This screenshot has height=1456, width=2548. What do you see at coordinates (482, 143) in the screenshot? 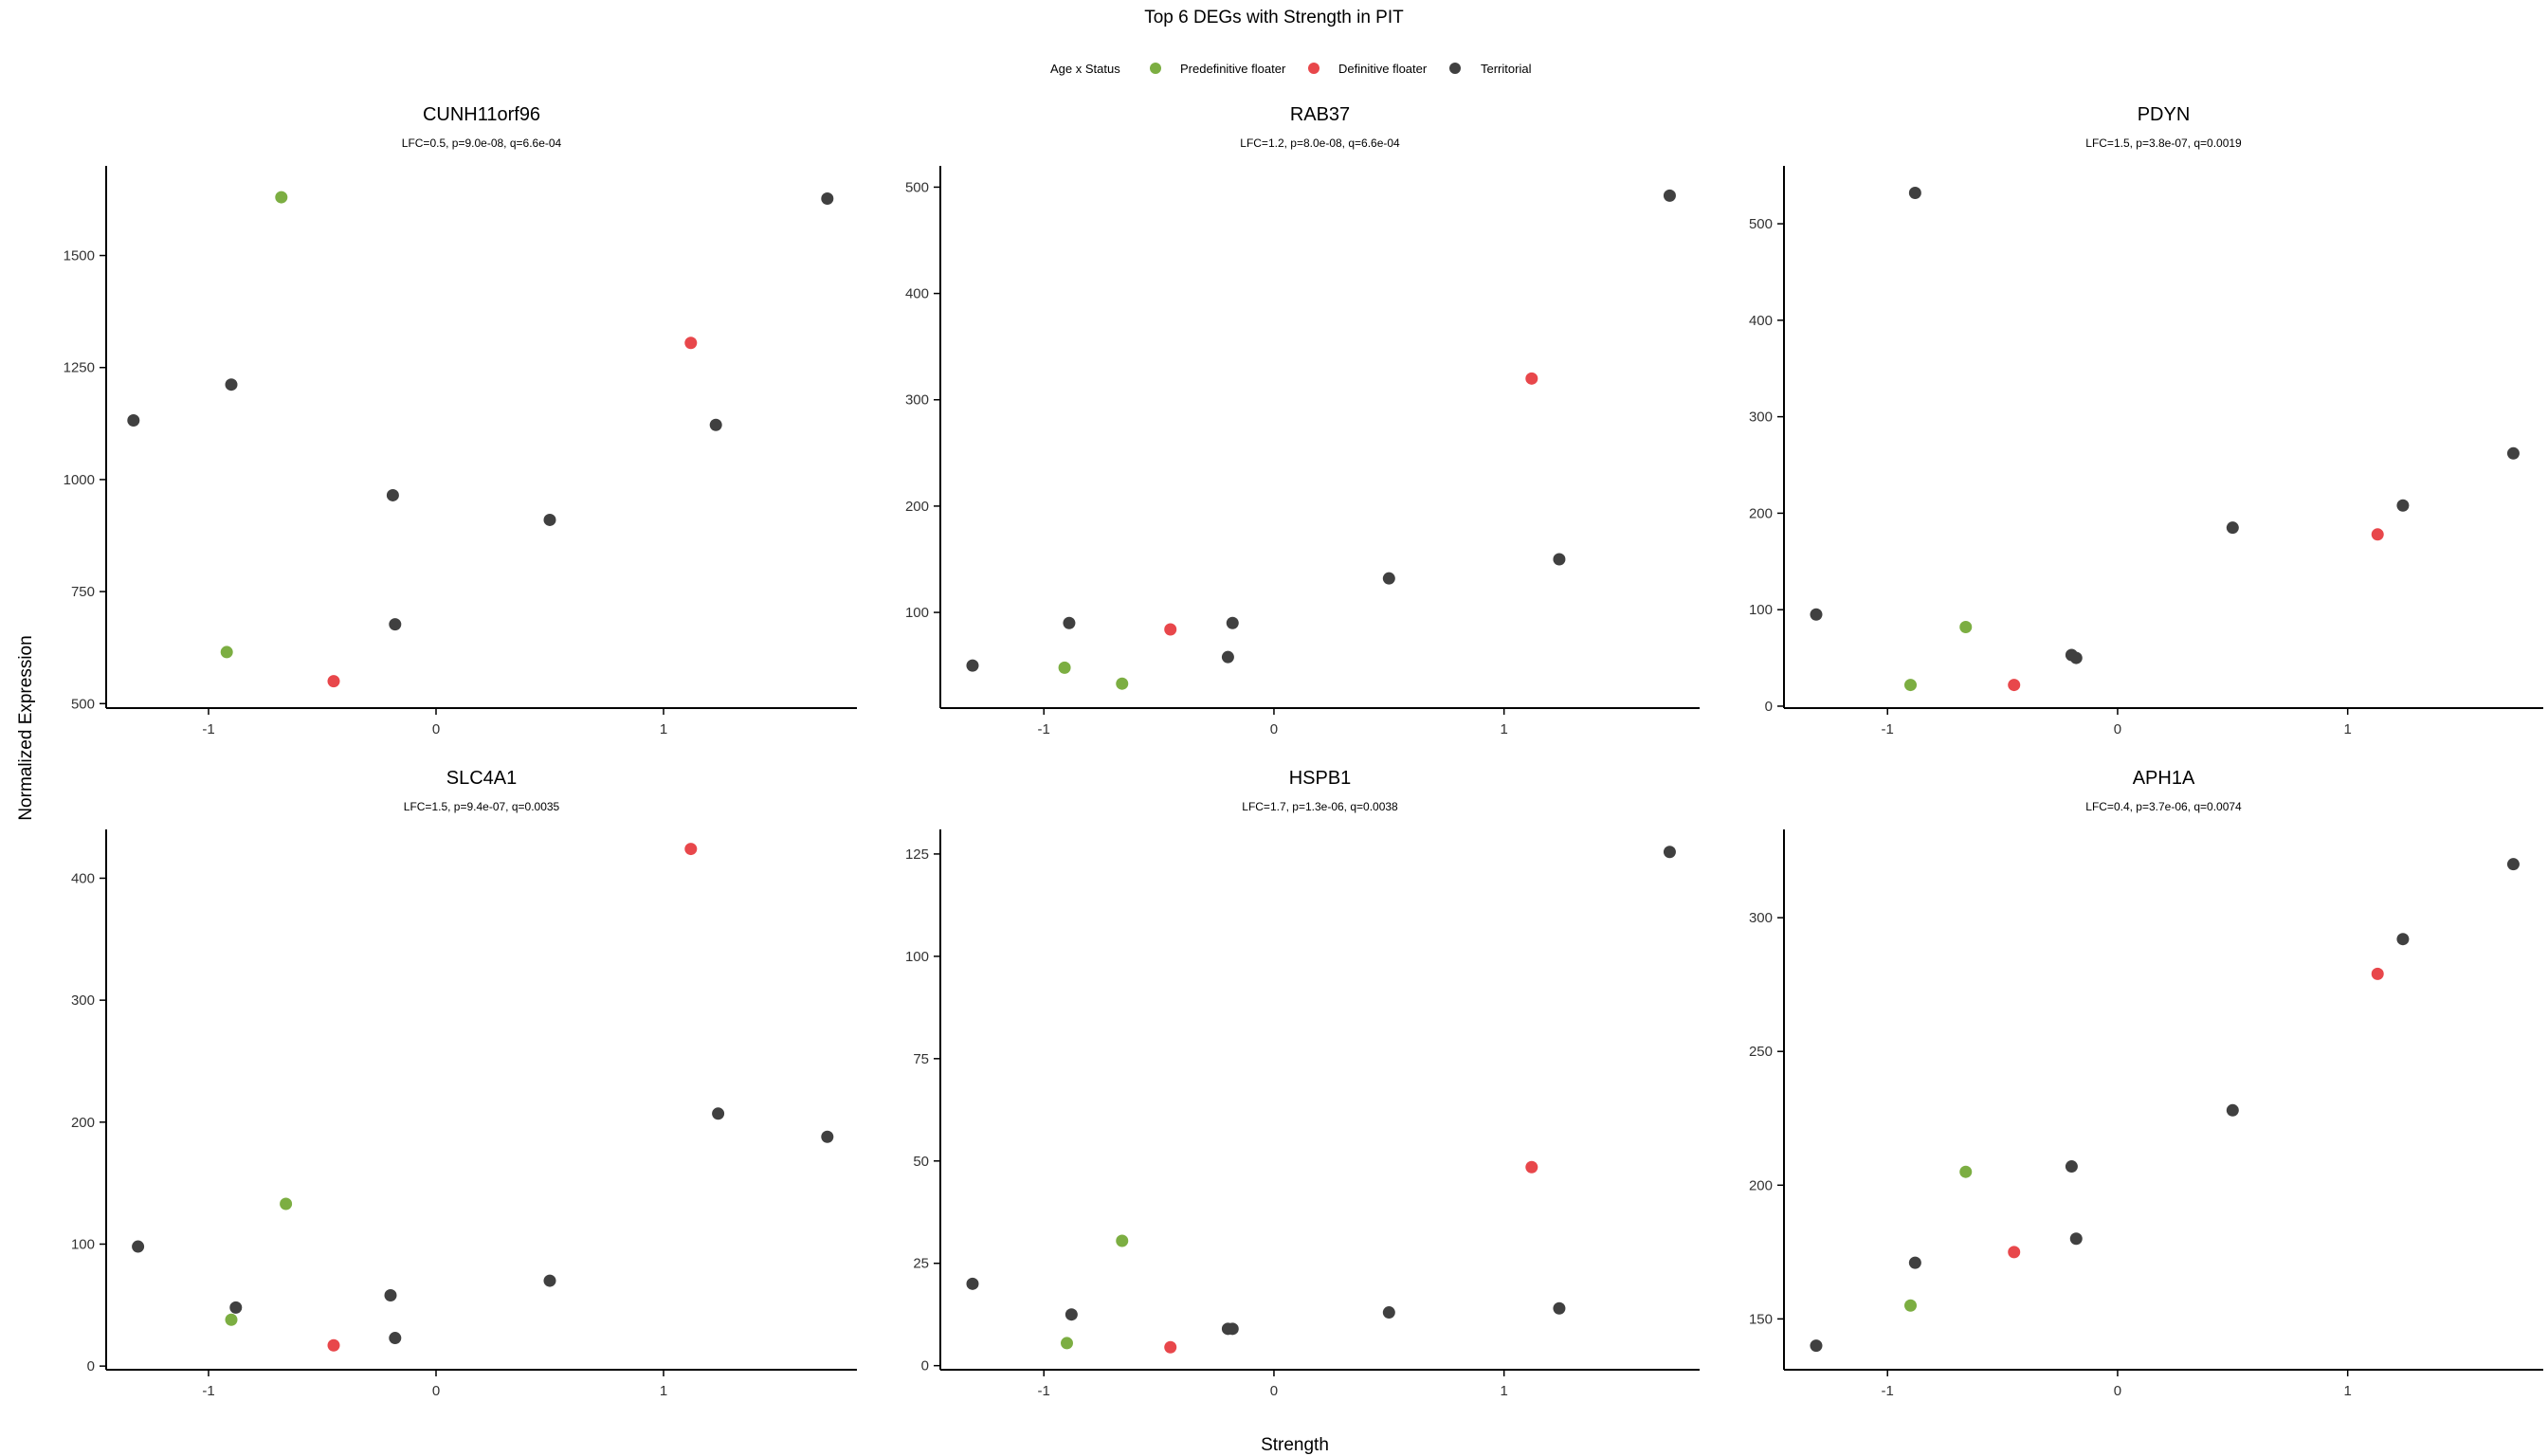
I see `panel-subtitle: LFC=0.5, p=9.0e-08, q=6.6e-04` at bounding box center [482, 143].